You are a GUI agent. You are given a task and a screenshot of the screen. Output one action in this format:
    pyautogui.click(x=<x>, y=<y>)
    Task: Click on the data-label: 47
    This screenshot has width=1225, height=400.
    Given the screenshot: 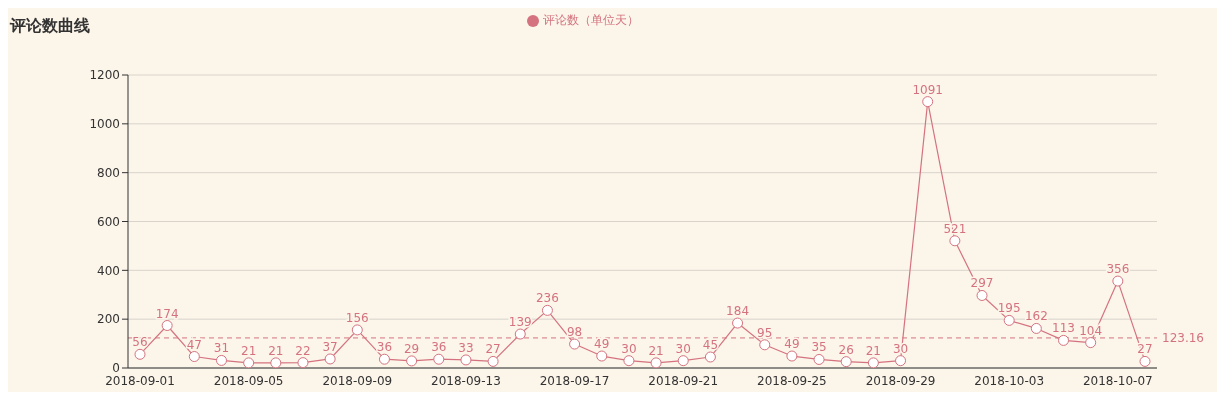 What is the action you would take?
    pyautogui.click(x=194, y=344)
    